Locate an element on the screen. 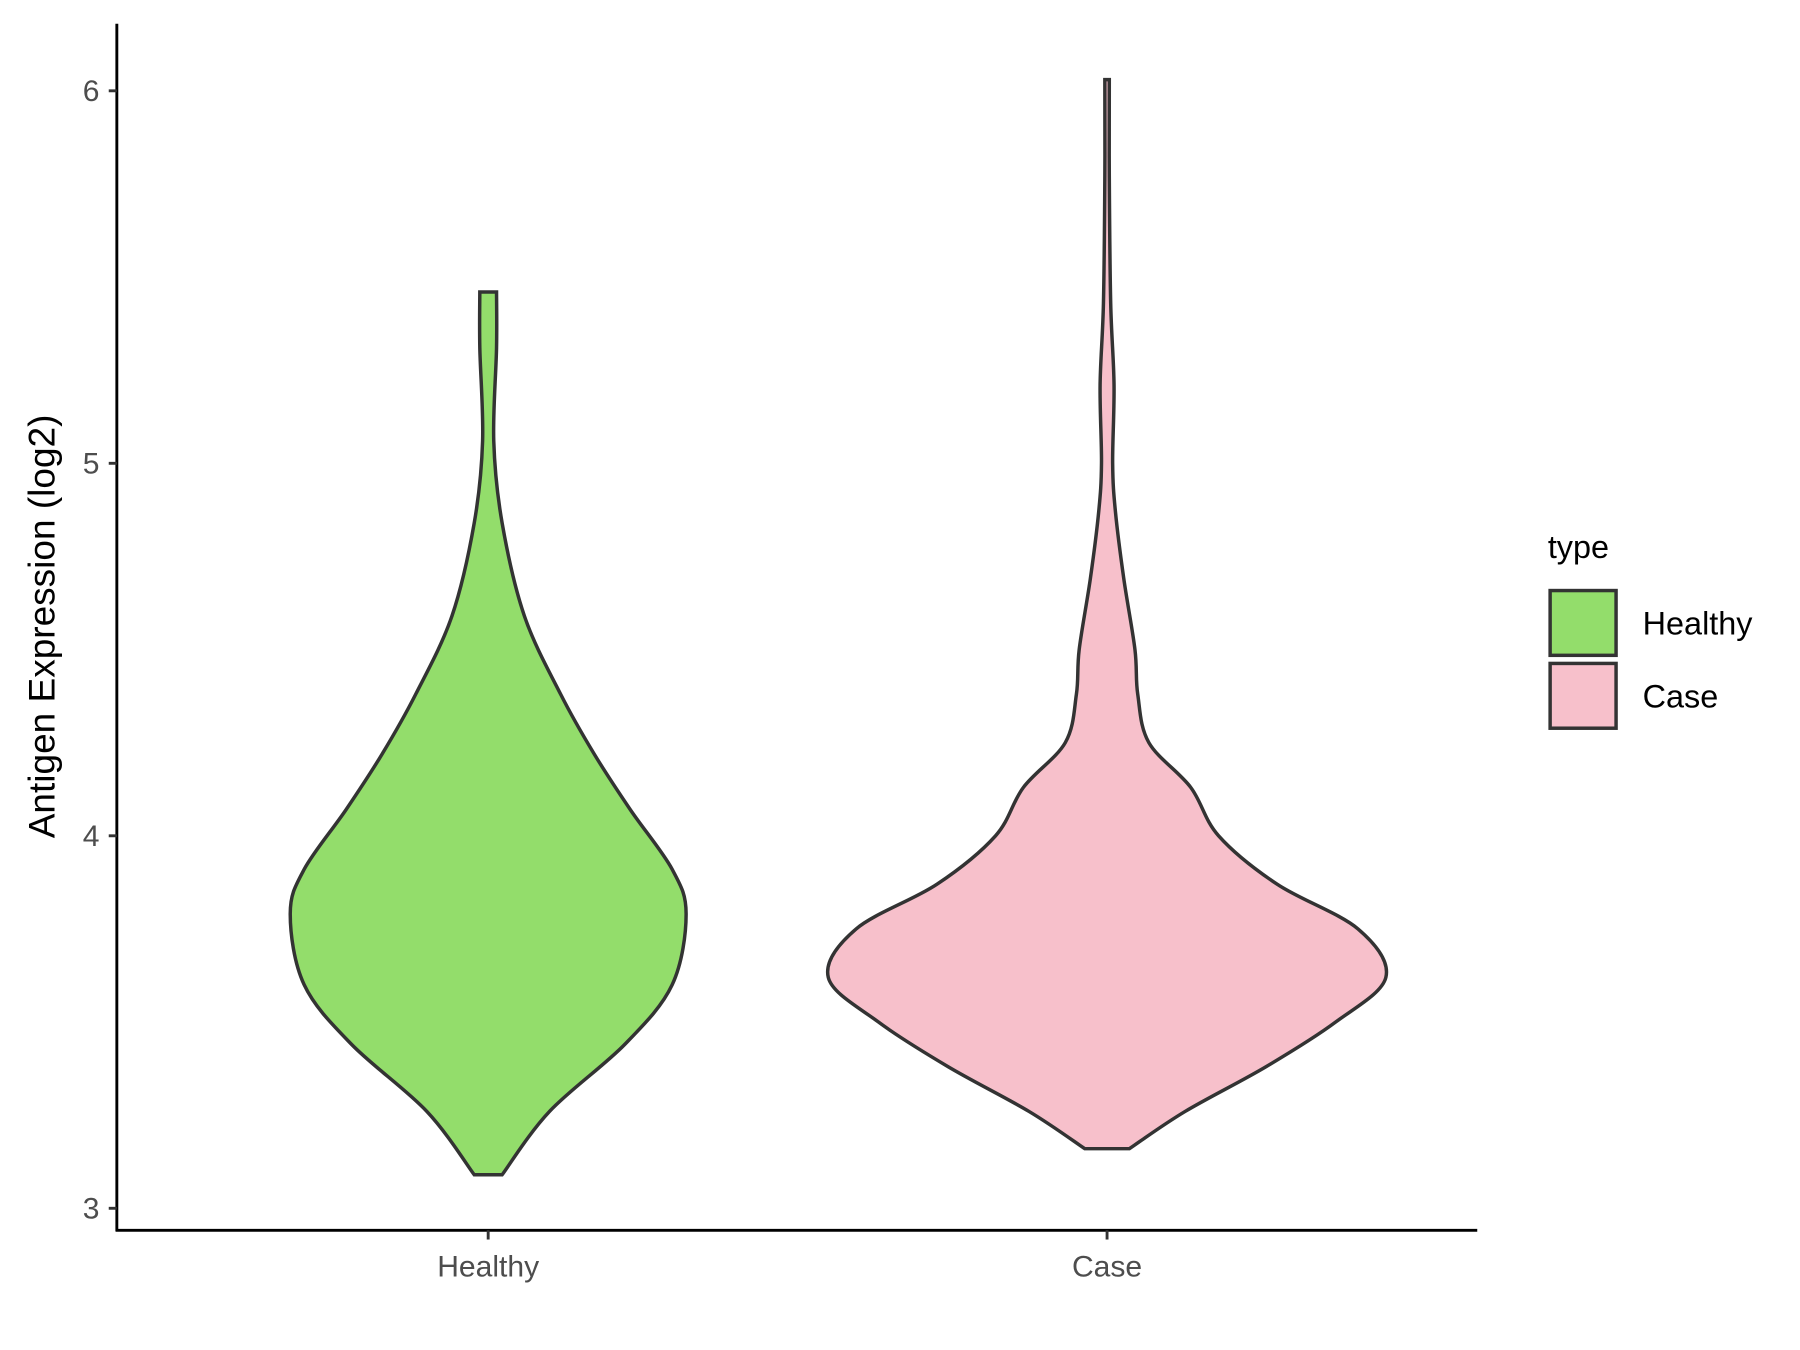 This screenshot has height=1350, width=1800. x-tick-label: Healthy is located at coordinates (488, 1267).